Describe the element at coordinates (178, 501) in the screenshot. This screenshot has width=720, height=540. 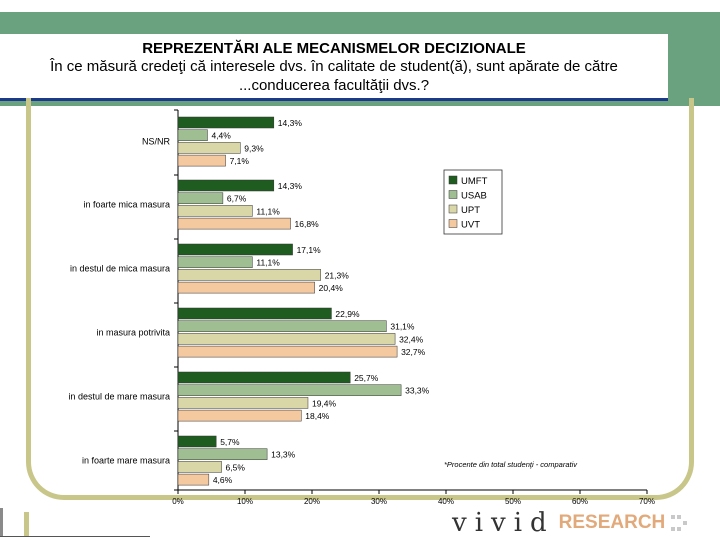
I see `x-tick-label: 0%` at that location.